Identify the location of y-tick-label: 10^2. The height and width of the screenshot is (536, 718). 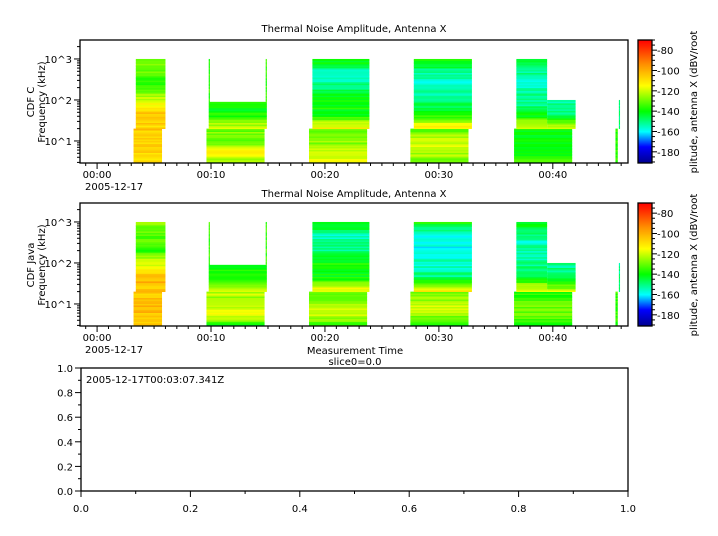
(58, 264).